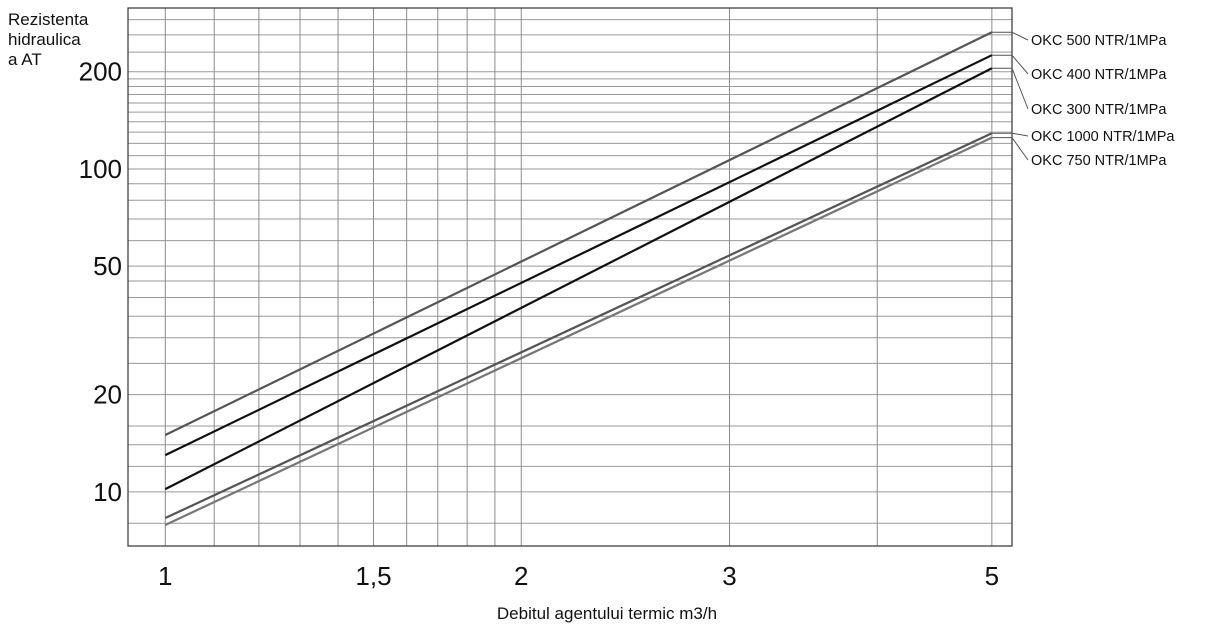 This screenshot has width=1214, height=634. Describe the element at coordinates (1099, 75) in the screenshot. I see `legend-label: OKC 400 NTR/1MPa` at that location.